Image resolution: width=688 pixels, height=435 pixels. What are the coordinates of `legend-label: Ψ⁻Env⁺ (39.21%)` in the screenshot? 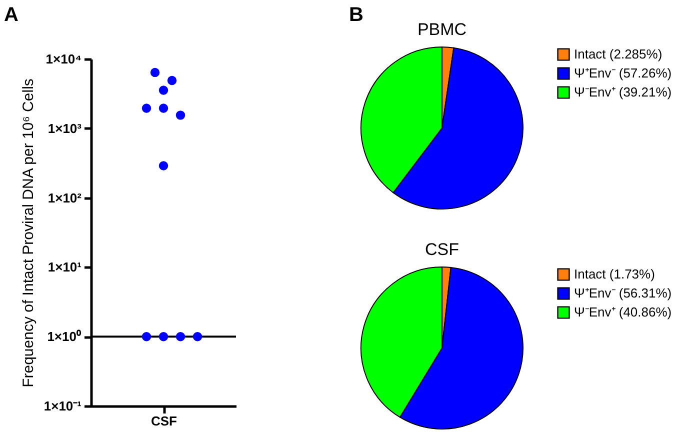 It's located at (623, 92).